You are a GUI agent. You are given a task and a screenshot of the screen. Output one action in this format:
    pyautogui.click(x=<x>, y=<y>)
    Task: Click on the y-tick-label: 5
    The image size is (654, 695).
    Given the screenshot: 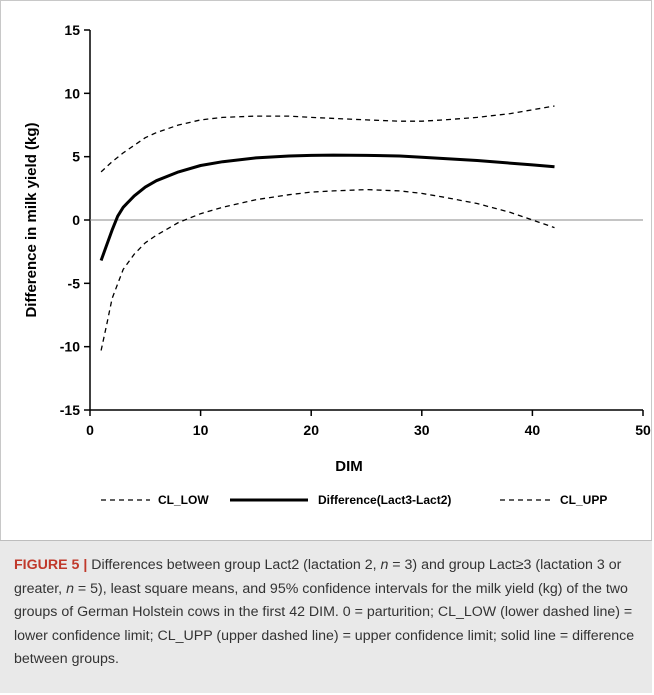 What is the action you would take?
    pyautogui.click(x=76, y=157)
    